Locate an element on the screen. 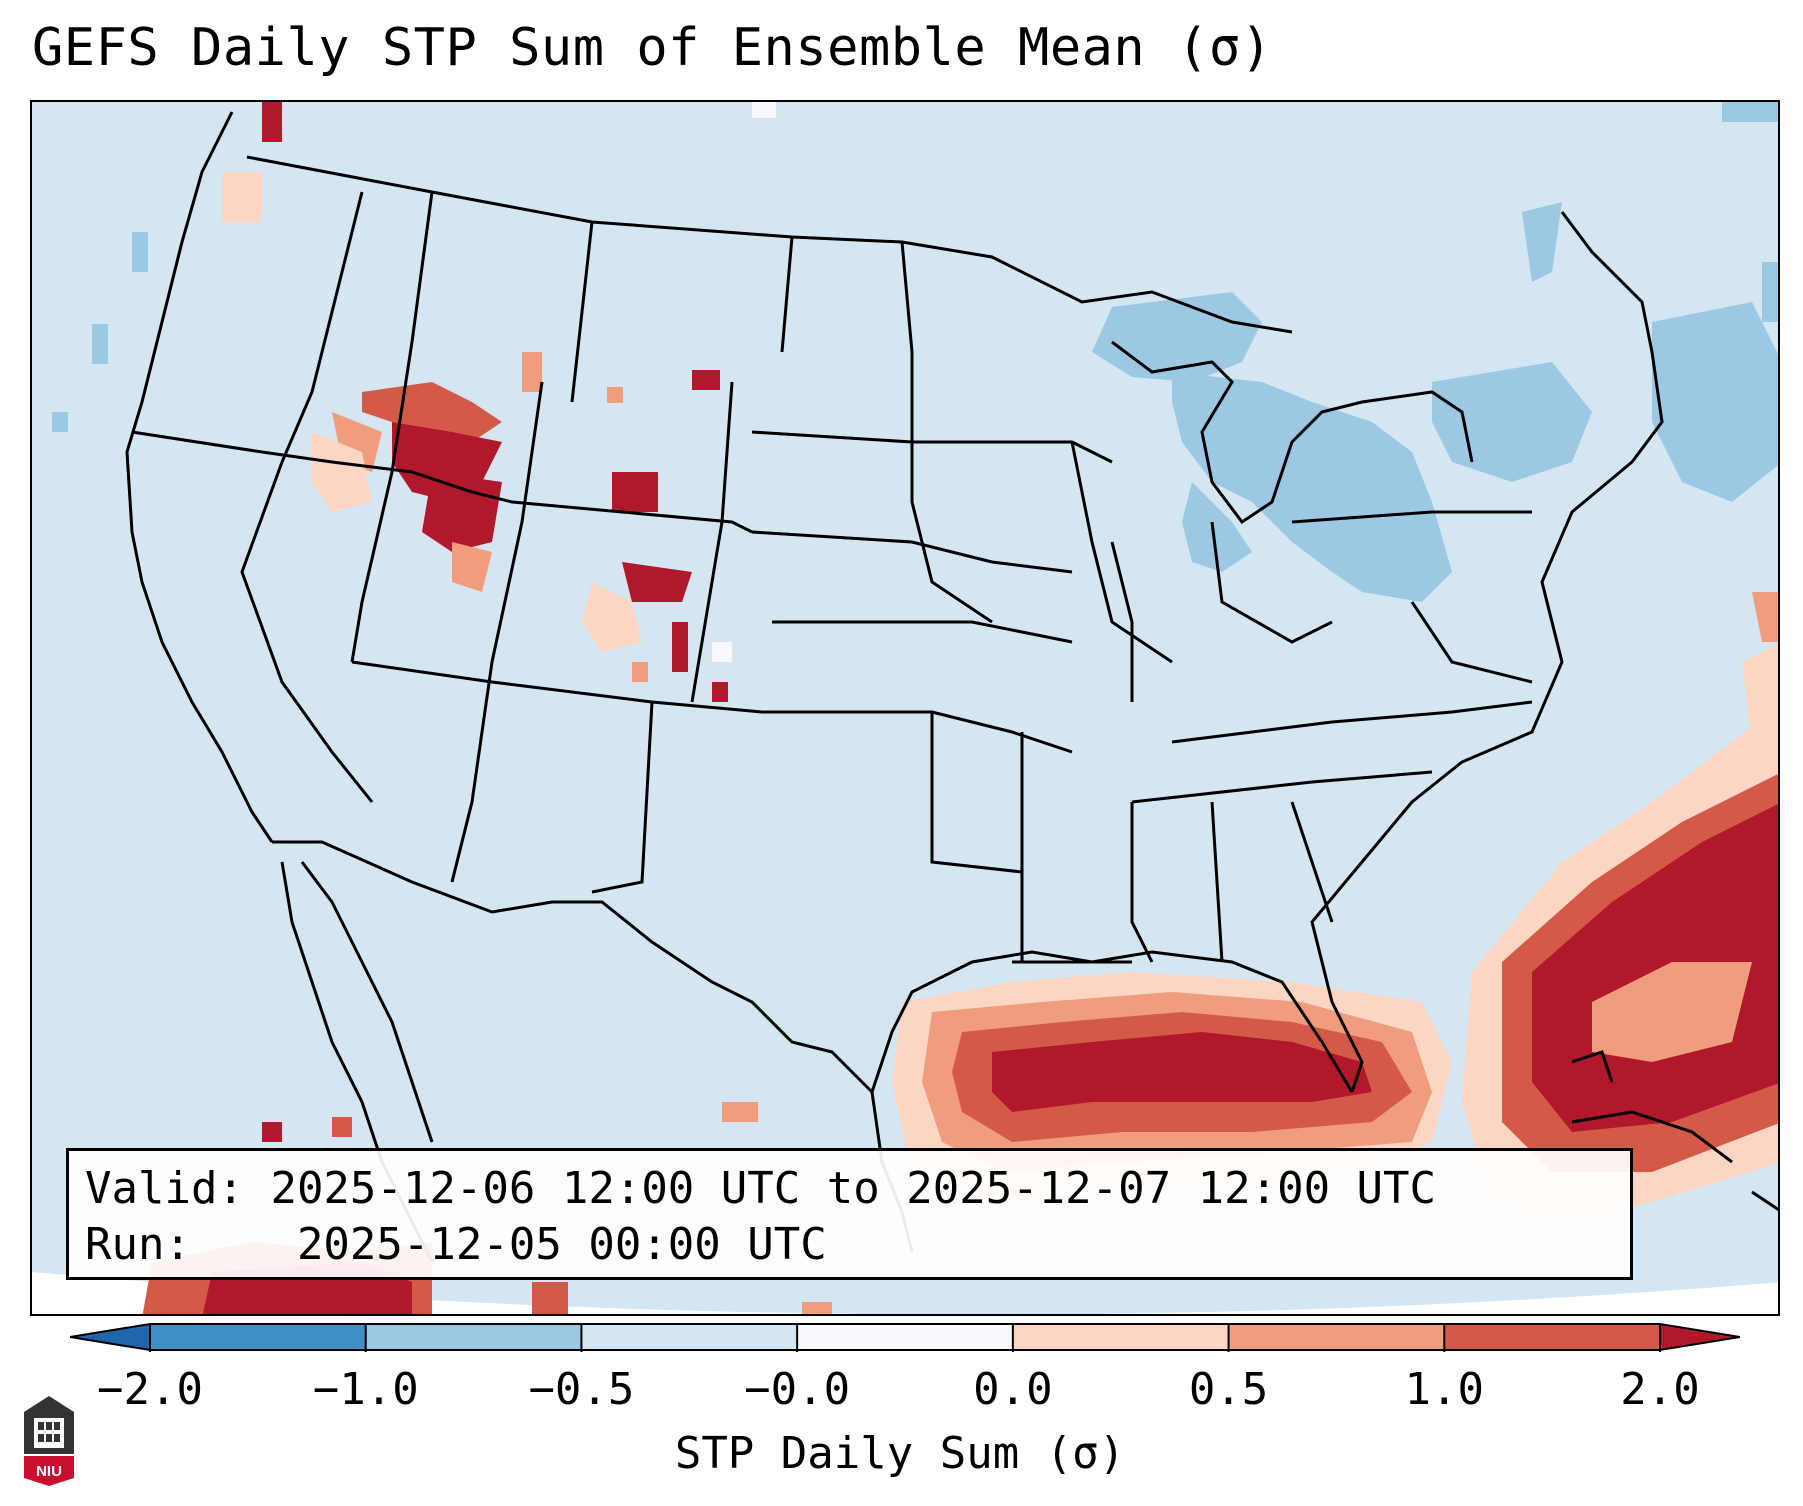 The image size is (1803, 1506). positive-anomaly-west is located at coordinates (499, 402).